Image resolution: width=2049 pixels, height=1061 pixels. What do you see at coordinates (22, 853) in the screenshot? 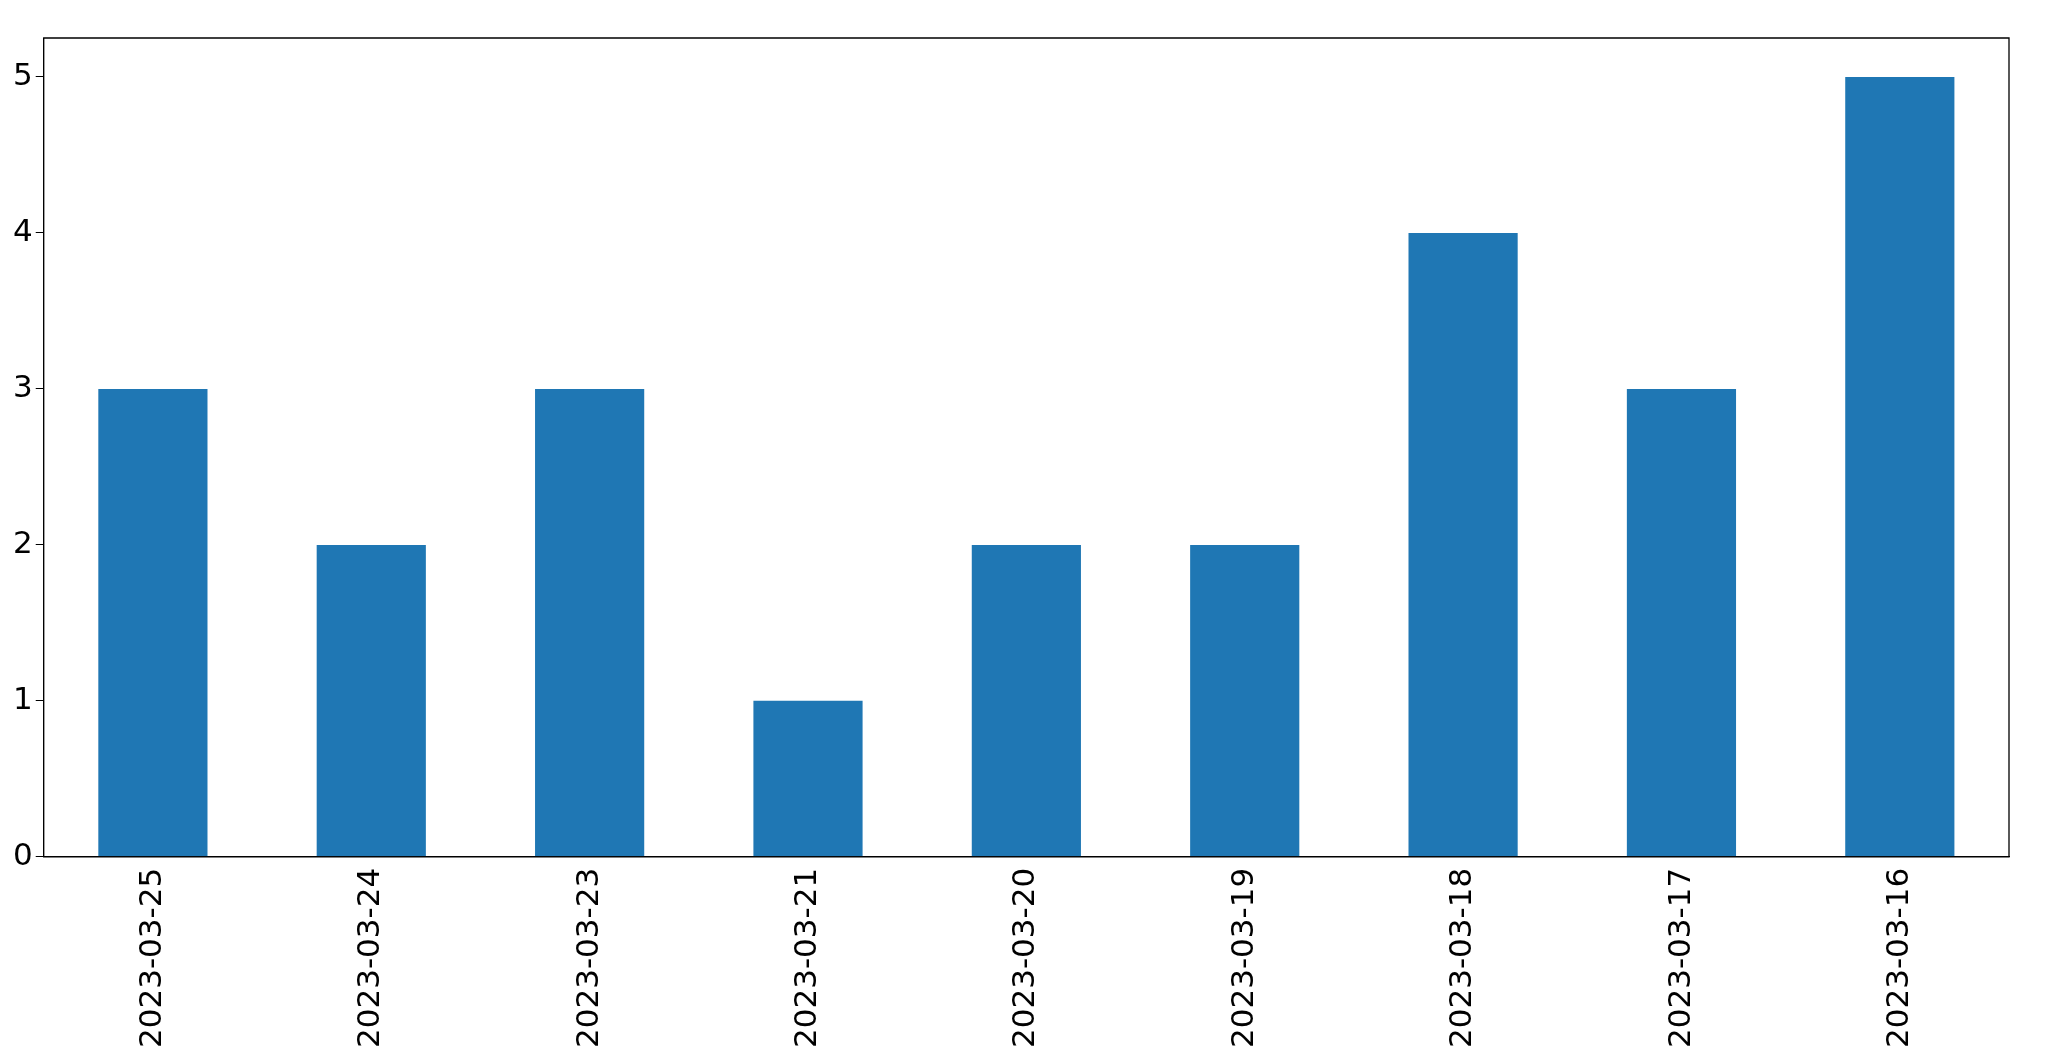
I see `y-tick-label: 0` at bounding box center [22, 853].